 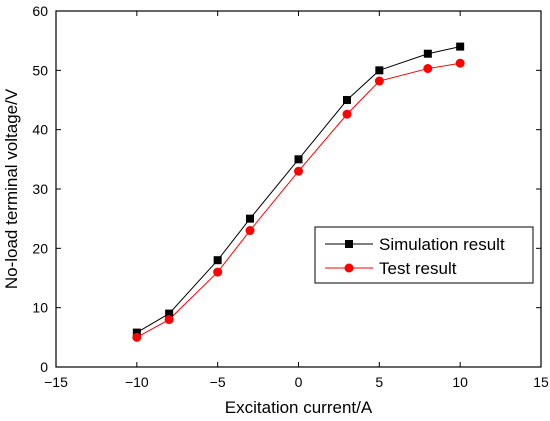 I want to click on y-tick-label: 10, so click(x=40, y=308).